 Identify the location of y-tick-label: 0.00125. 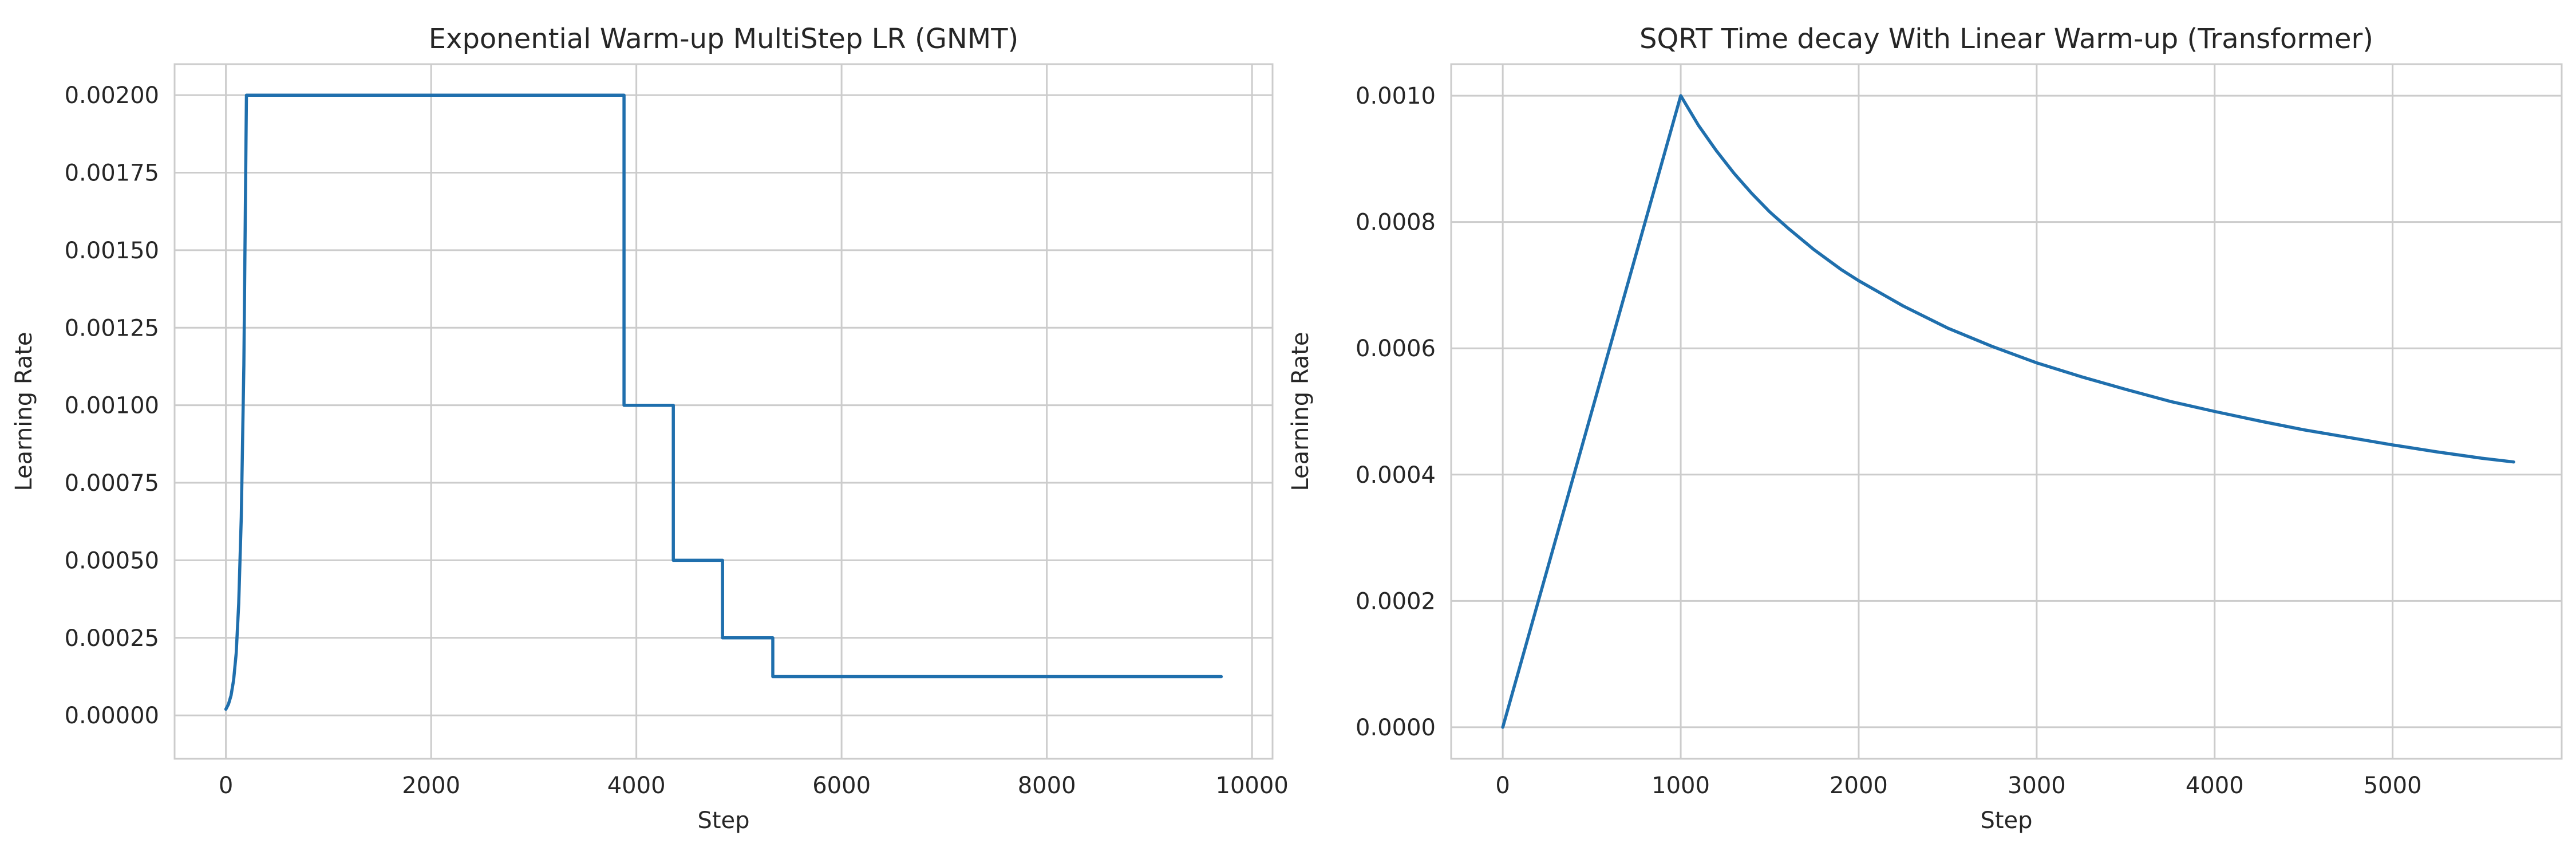
(112, 328).